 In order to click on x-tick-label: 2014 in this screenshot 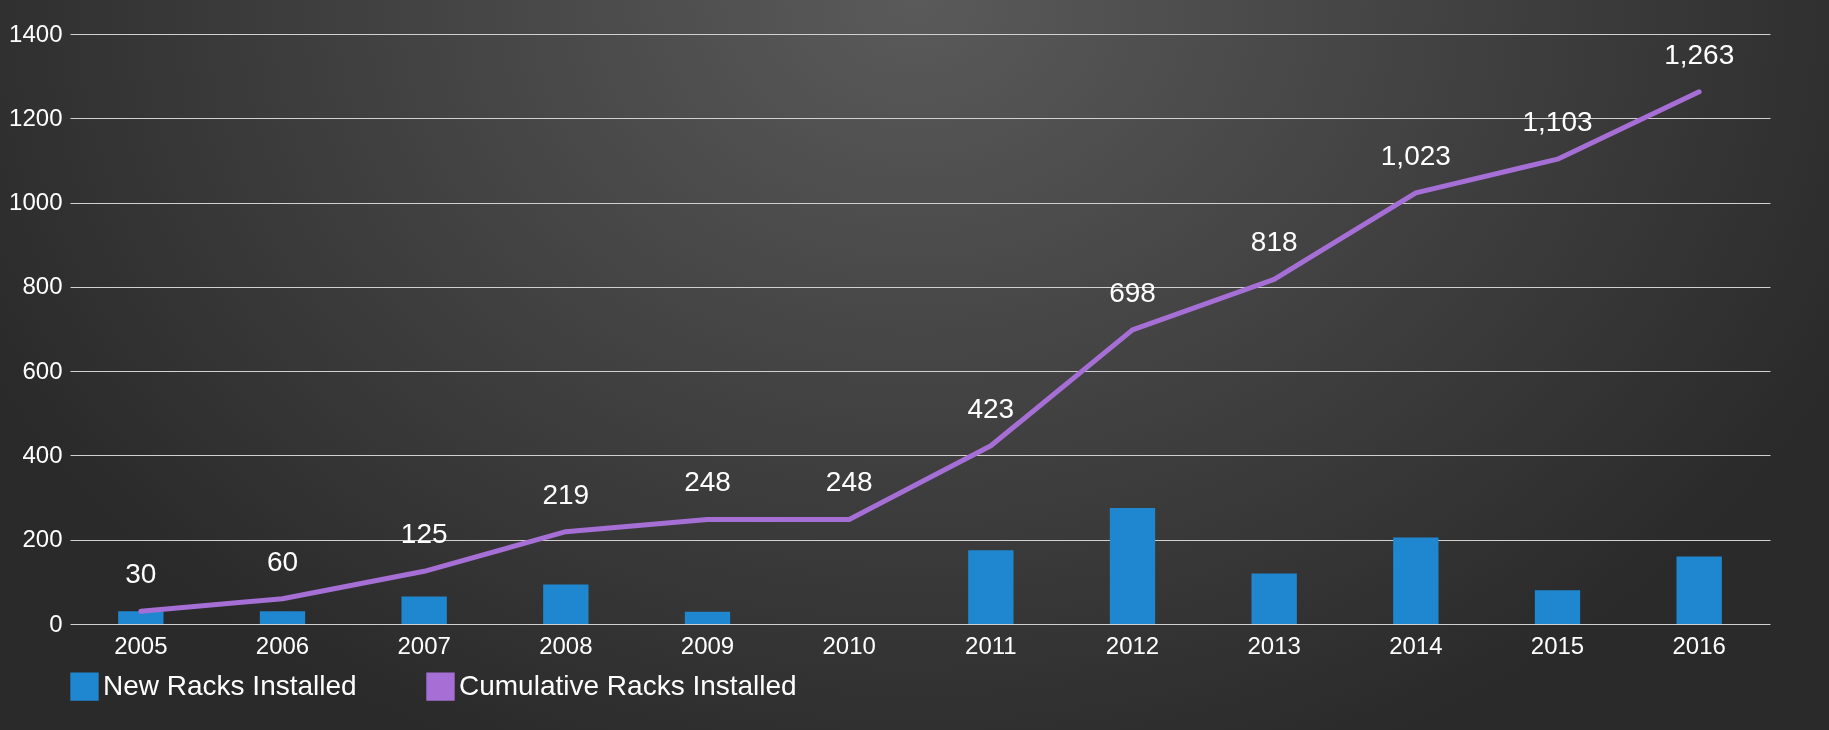, I will do `click(1416, 645)`.